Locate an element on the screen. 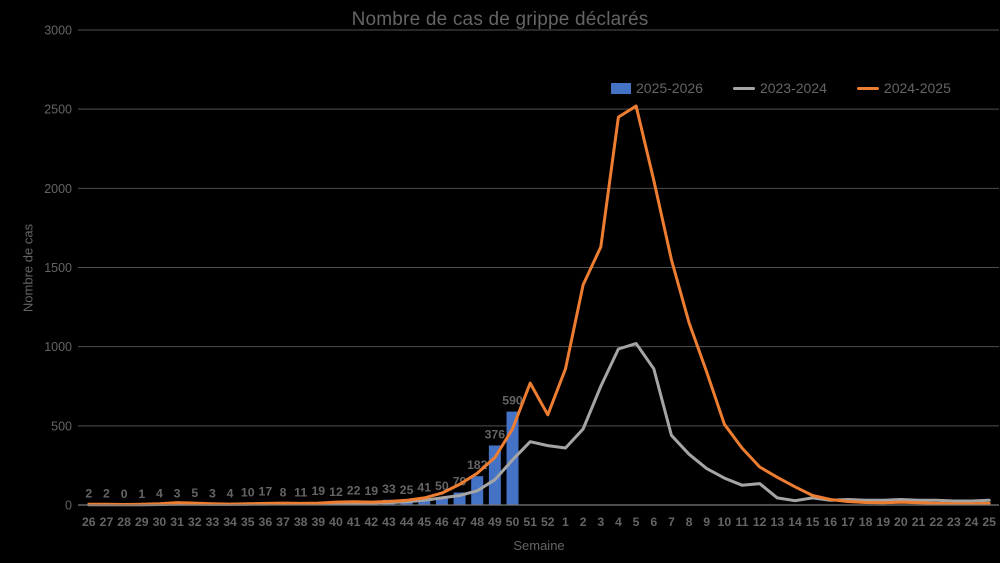  x-tick-label: 26 is located at coordinates (89, 522).